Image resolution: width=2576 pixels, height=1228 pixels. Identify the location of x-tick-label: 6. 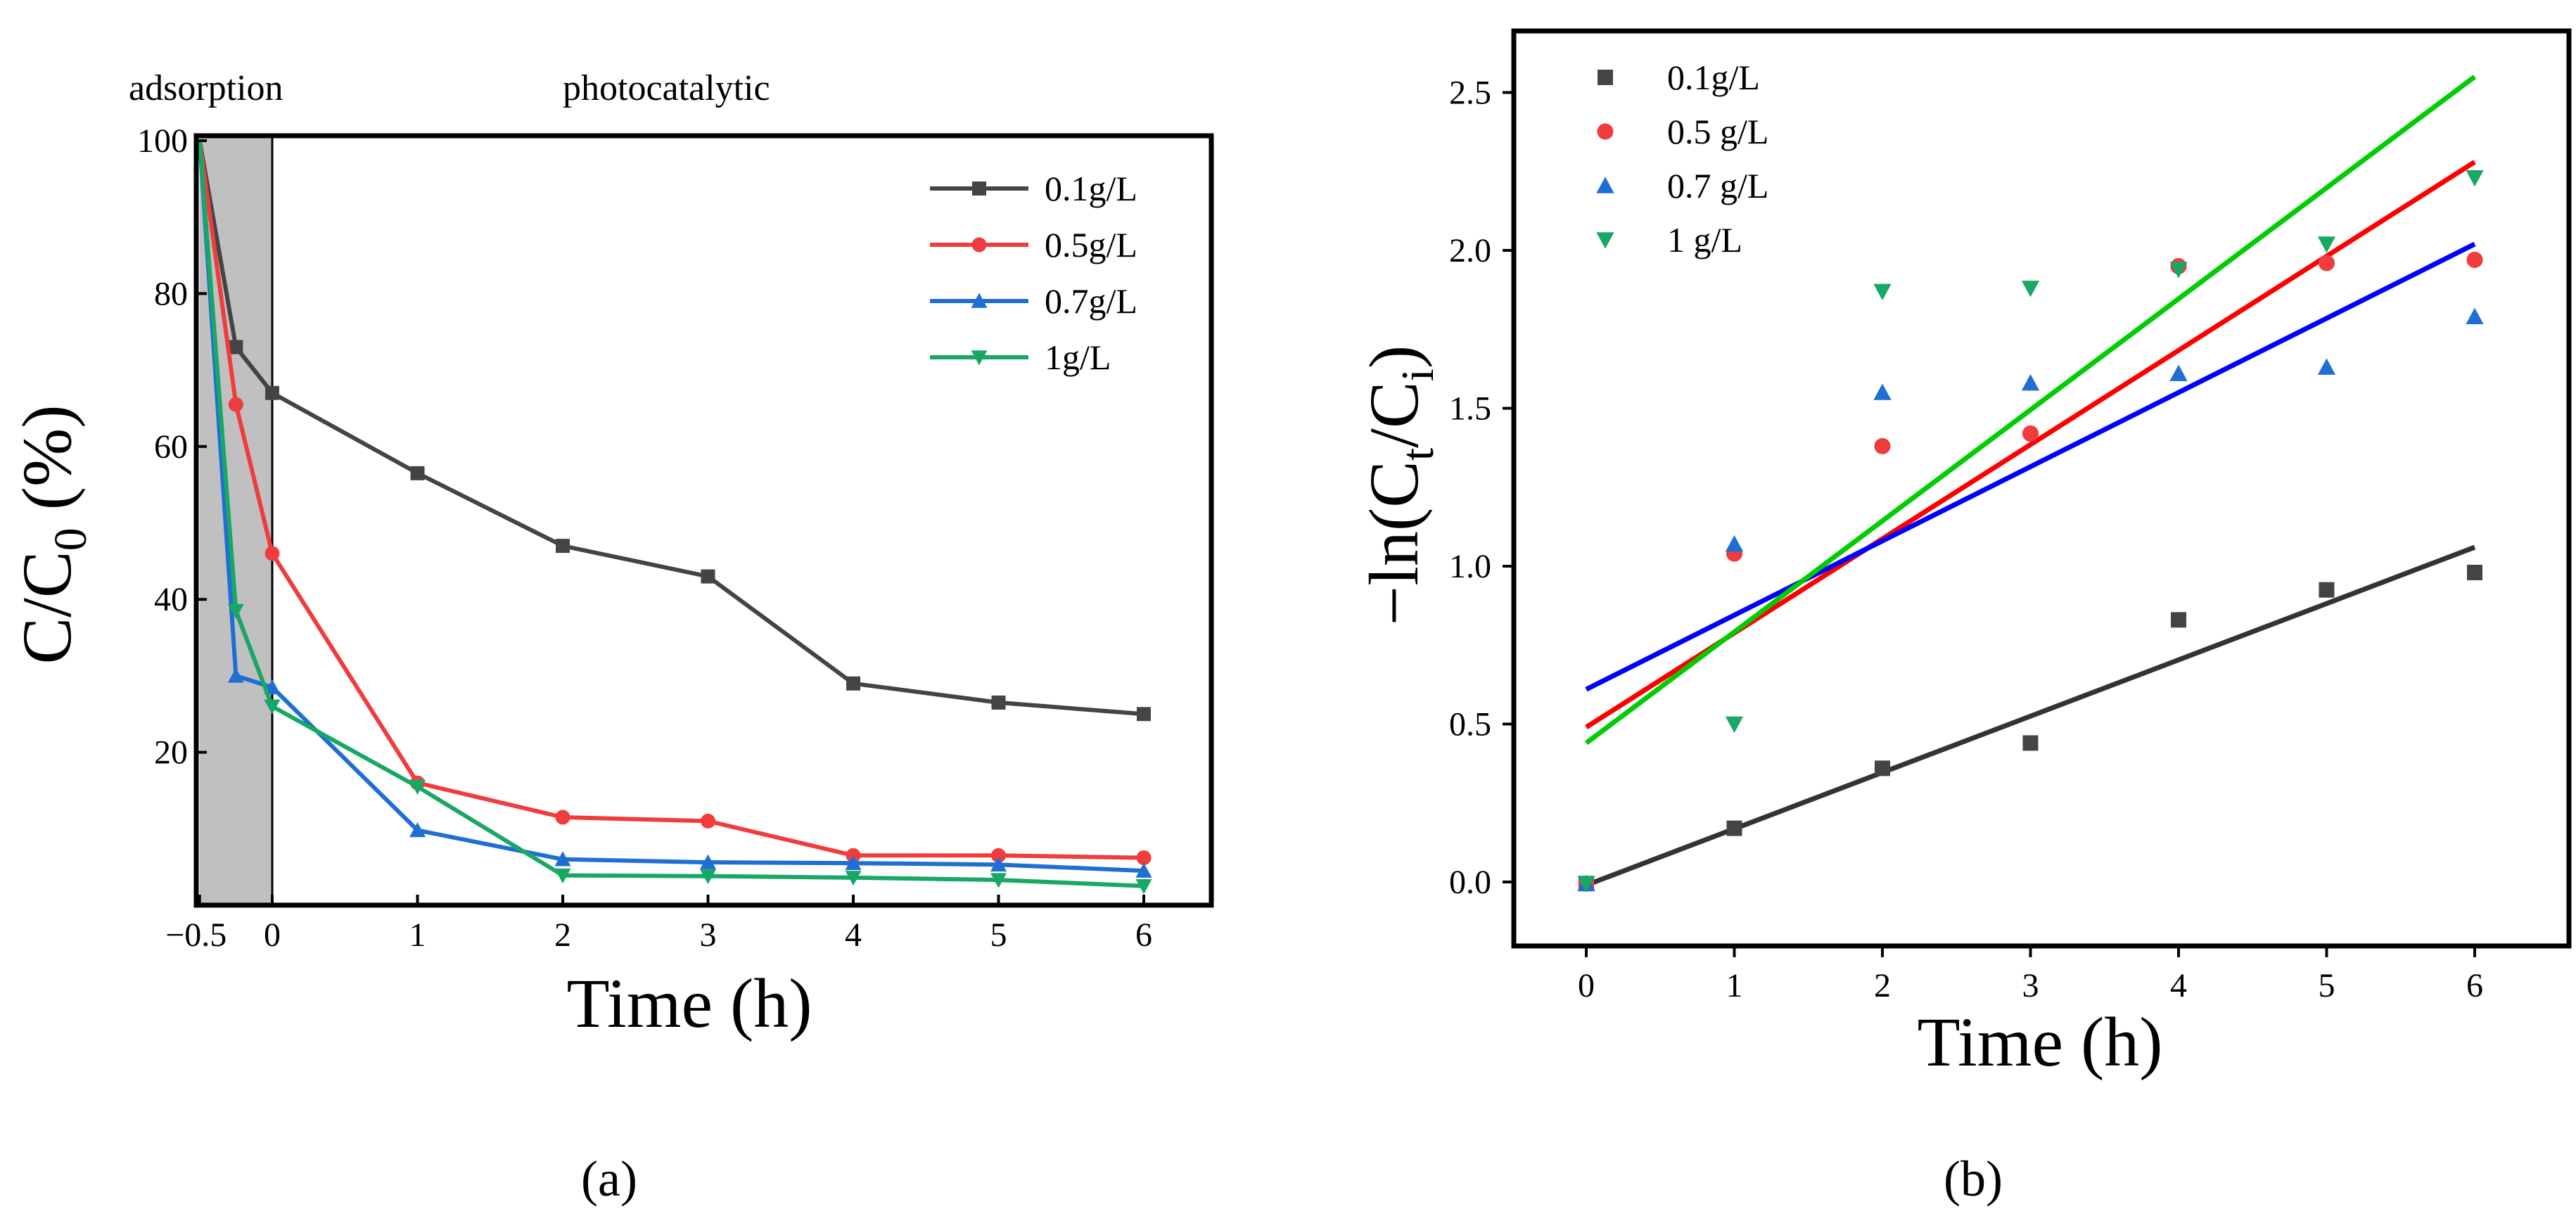
(1143, 935).